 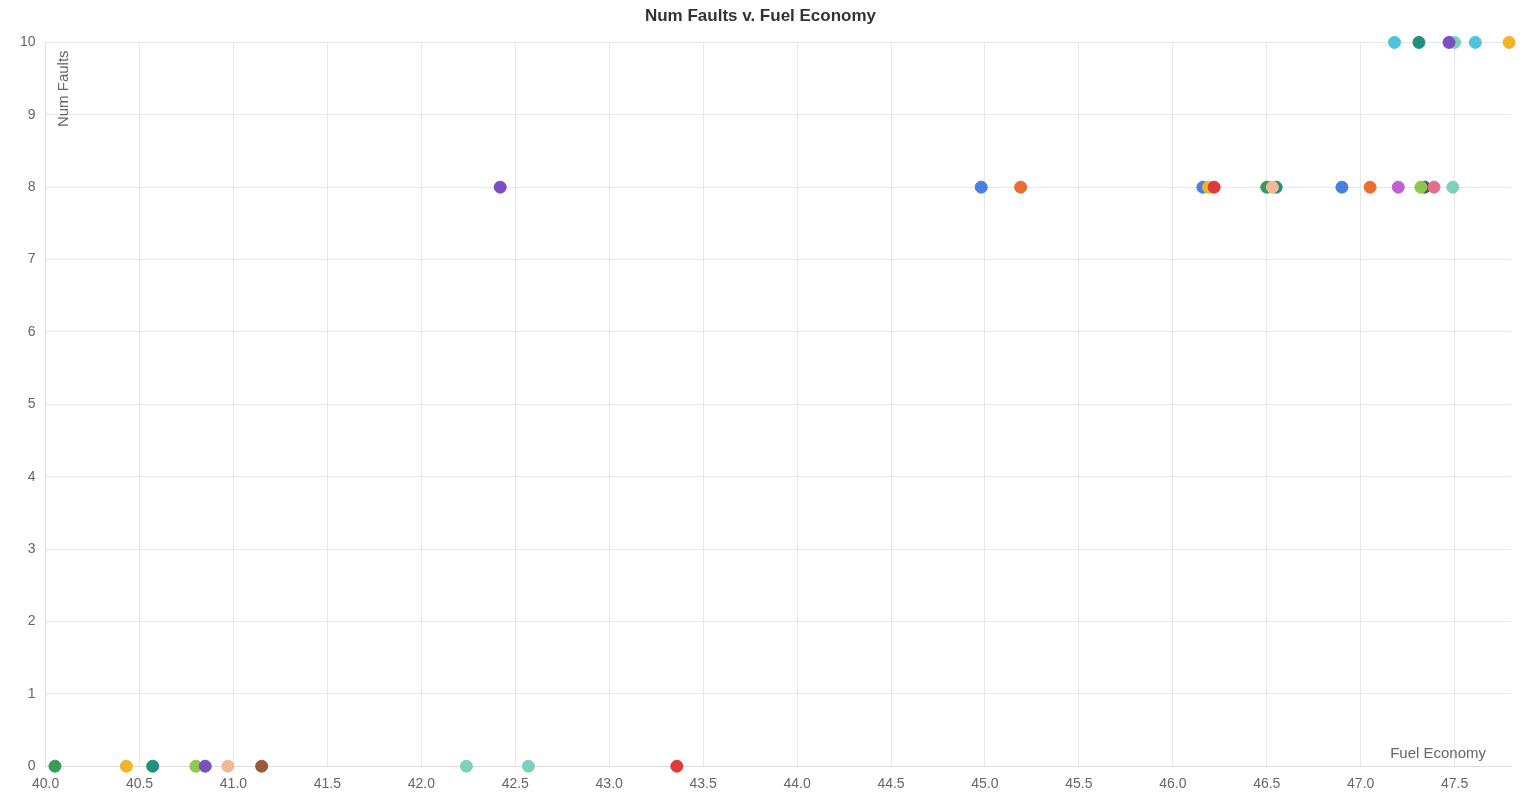 I want to click on x-tick-label: 42.0, so click(x=421, y=783).